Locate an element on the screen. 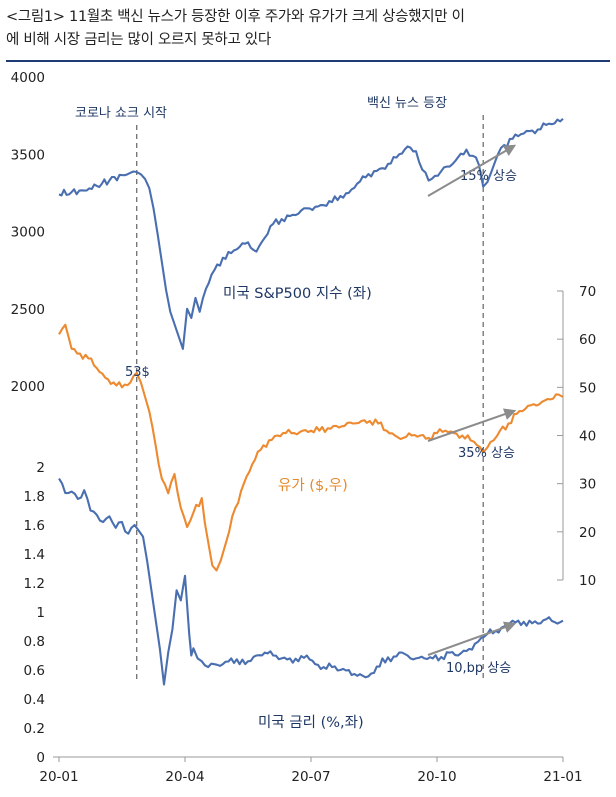 The height and width of the screenshot is (797, 616). caption-line-2: 에 비해 시장 금리는 많이 오르지 못하고 있다 is located at coordinates (138, 40).